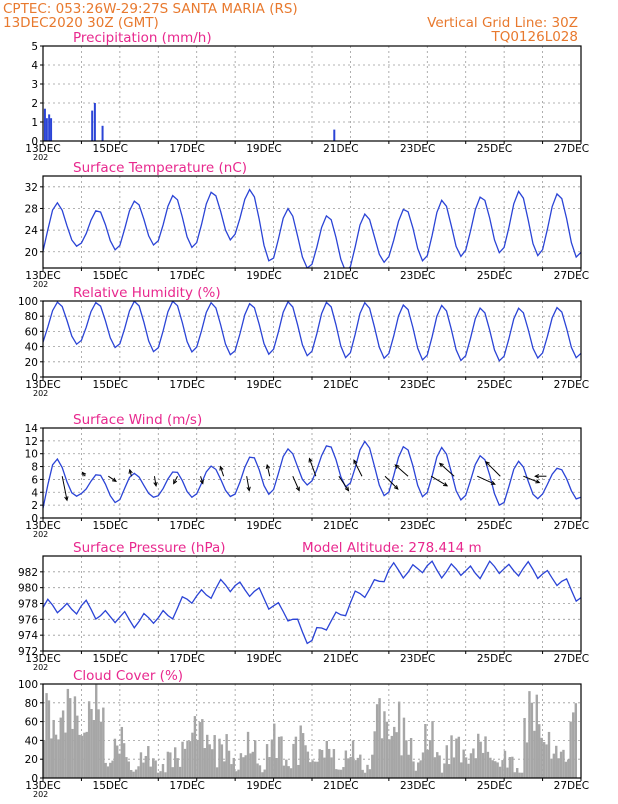 The image size is (618, 804). I want to click on panel-title: Surface Temperature (nC), so click(160, 168).